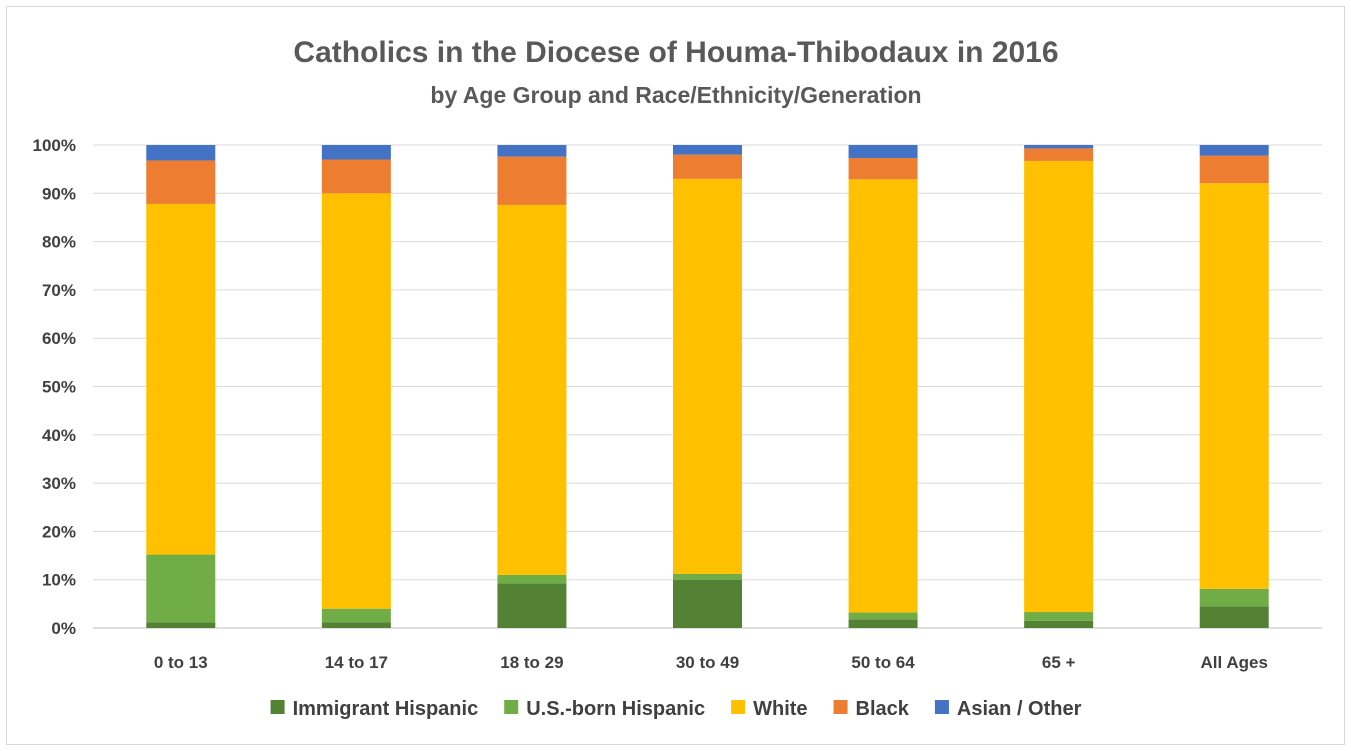  I want to click on legend-item: U.S.-born Hispanic, so click(604, 709).